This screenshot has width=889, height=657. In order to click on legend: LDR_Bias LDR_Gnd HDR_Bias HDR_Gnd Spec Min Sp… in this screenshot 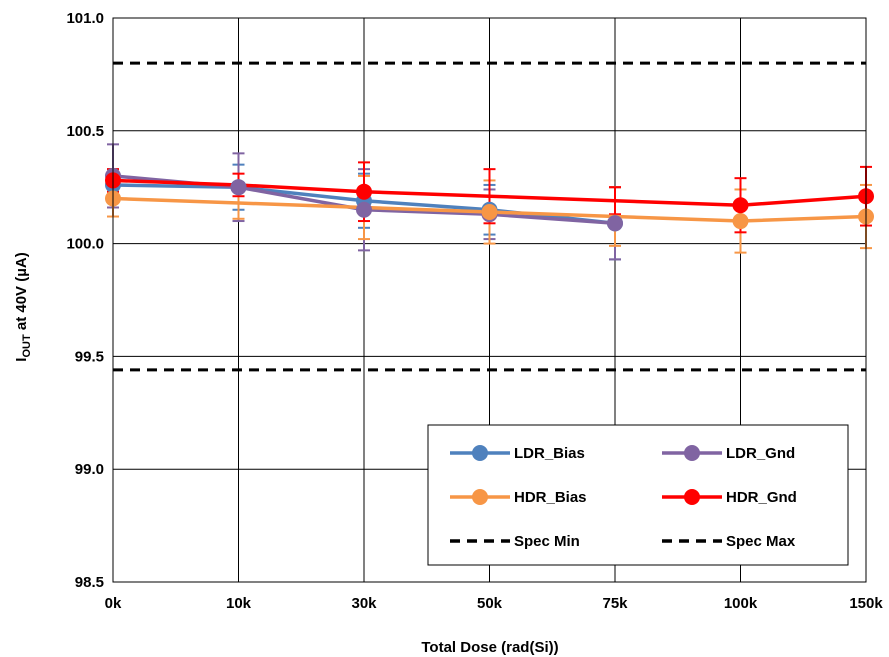, I will do `click(638, 495)`.